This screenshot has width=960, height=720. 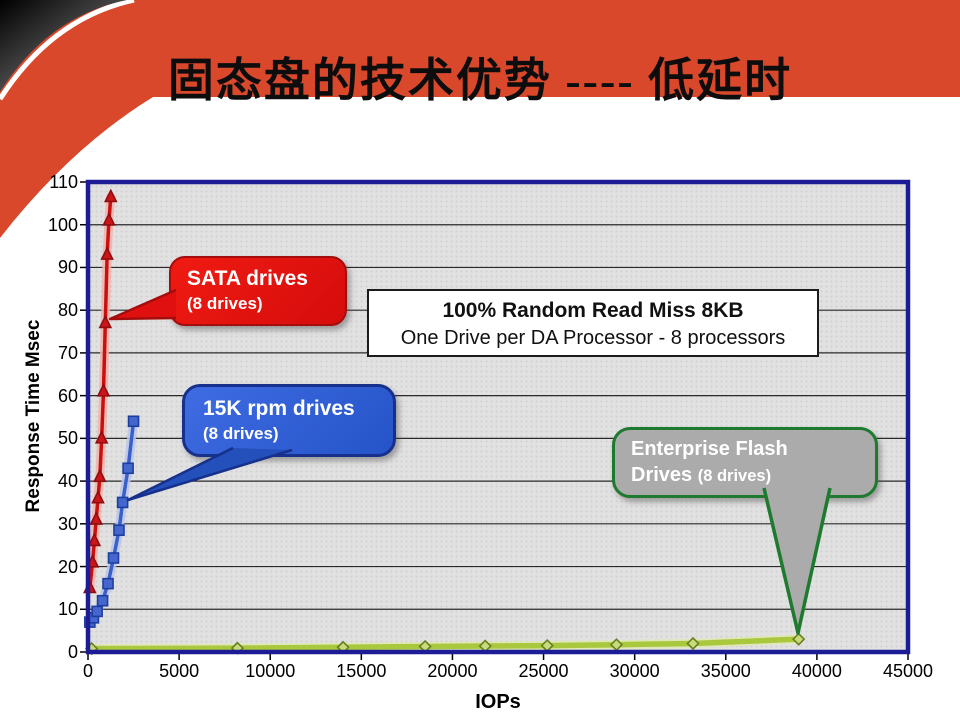 I want to click on header-white-arc, so click(x=67, y=50).